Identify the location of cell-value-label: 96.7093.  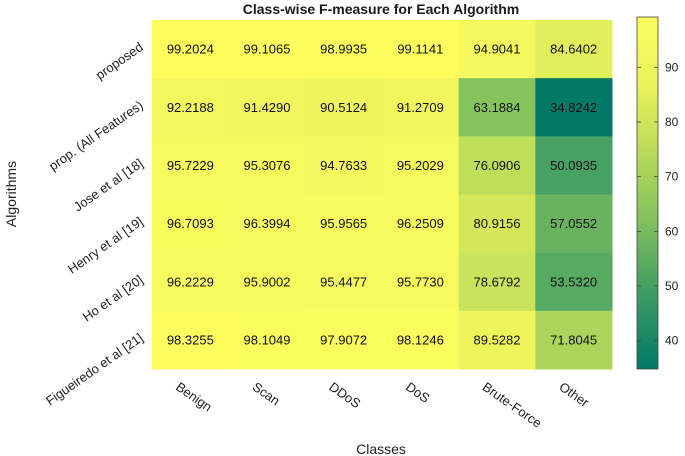
(190, 223).